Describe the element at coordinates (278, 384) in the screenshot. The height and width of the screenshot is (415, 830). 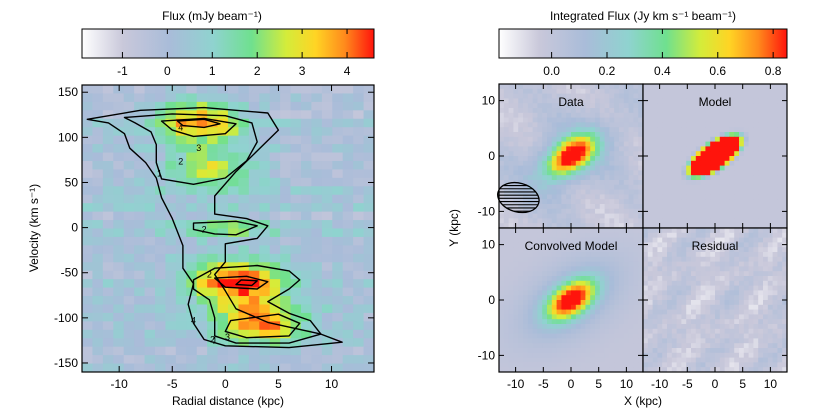
I see `pv-x-tick-label: 5` at that location.